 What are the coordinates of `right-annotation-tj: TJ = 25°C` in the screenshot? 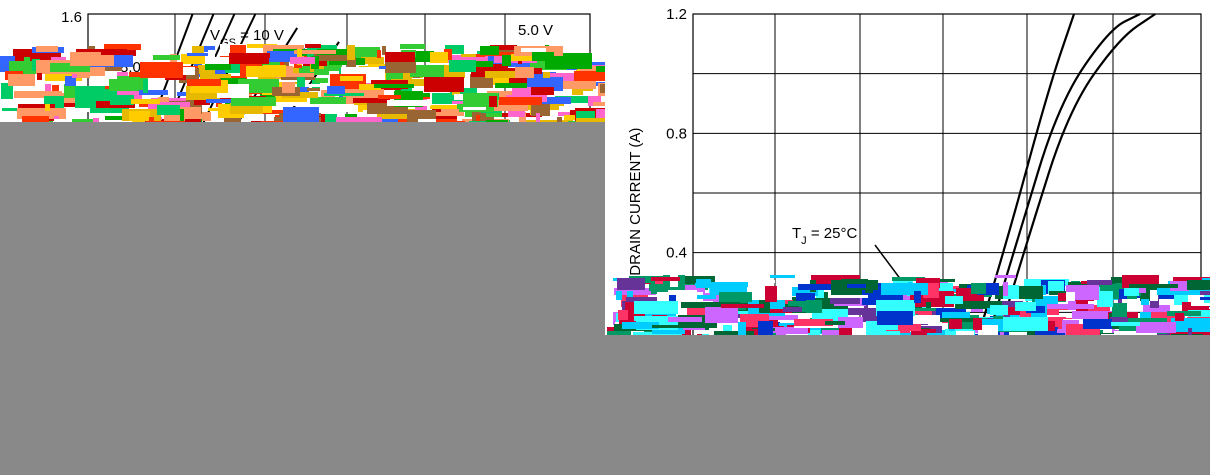 It's located at (824, 236).